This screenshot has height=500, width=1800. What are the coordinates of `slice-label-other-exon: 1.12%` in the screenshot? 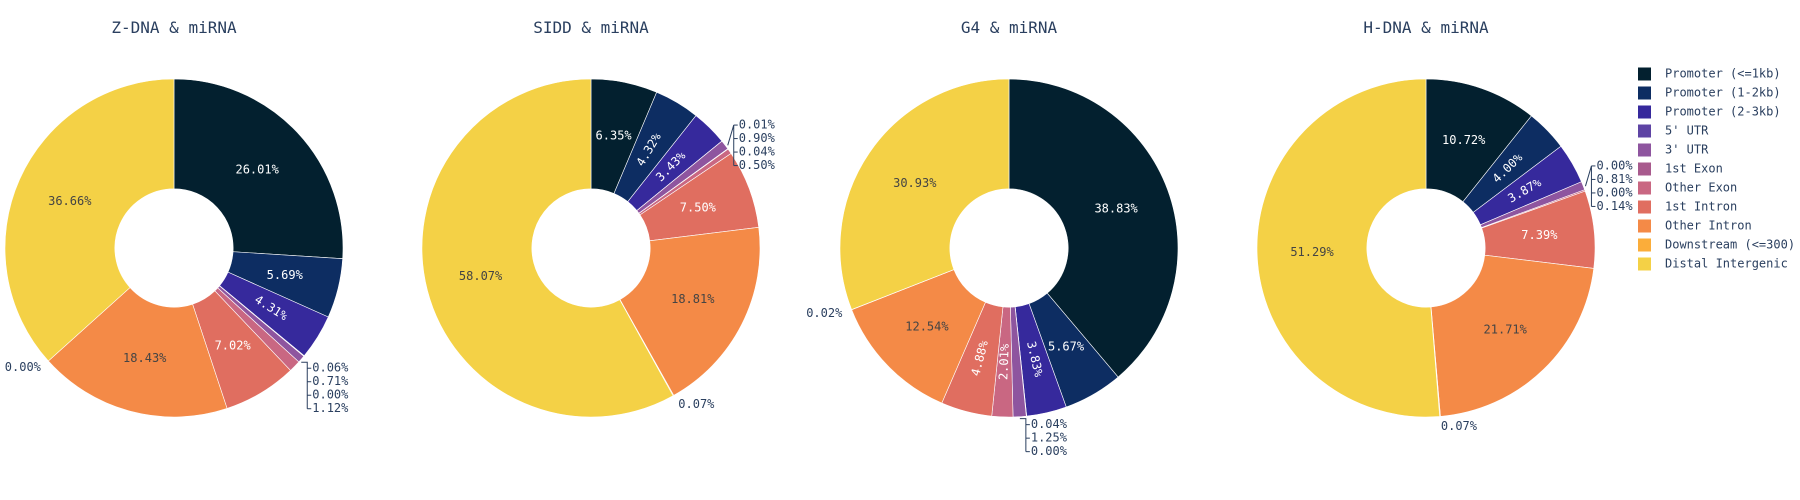 It's located at (330, 408).